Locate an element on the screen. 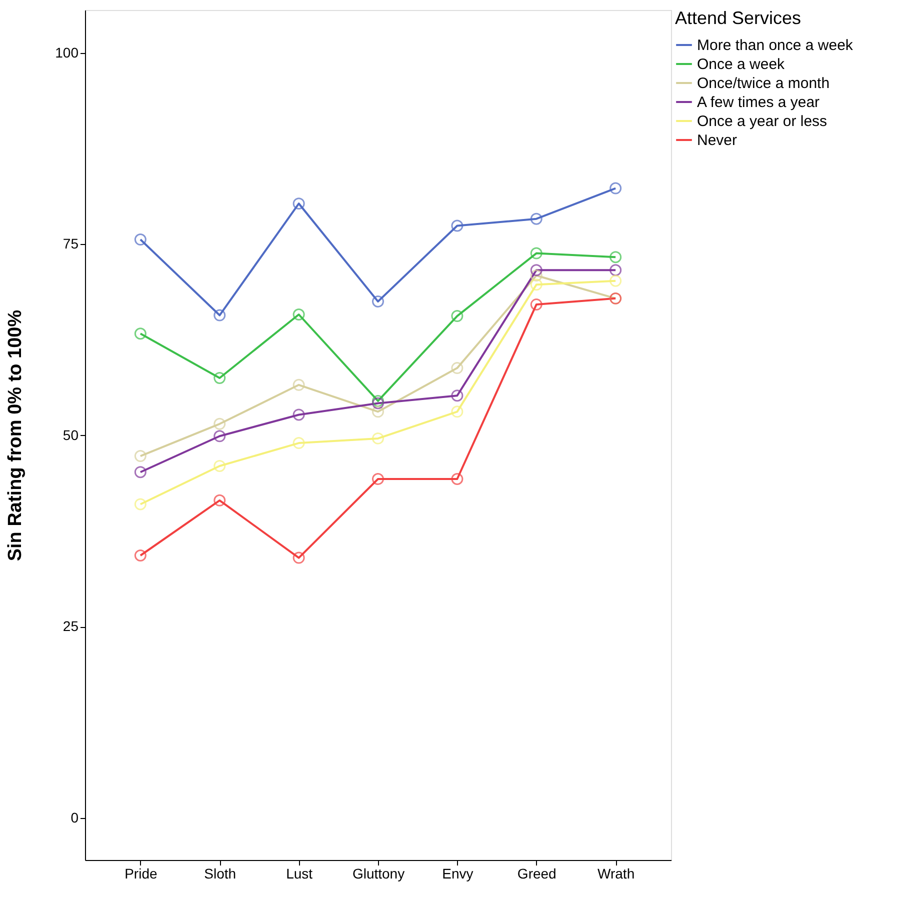 The image size is (909, 897). x-tick-label: Lust is located at coordinates (299, 874).